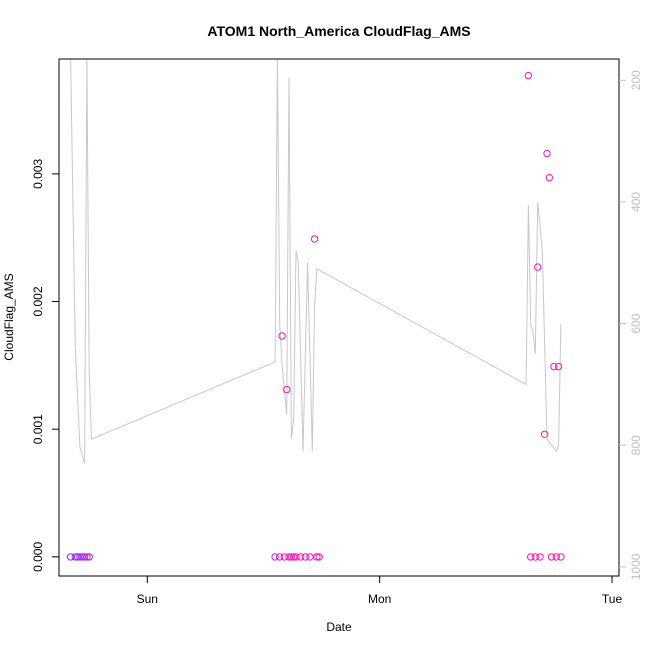 This screenshot has width=650, height=650. What do you see at coordinates (38, 557) in the screenshot?
I see `y-tick-label: 0.000` at bounding box center [38, 557].